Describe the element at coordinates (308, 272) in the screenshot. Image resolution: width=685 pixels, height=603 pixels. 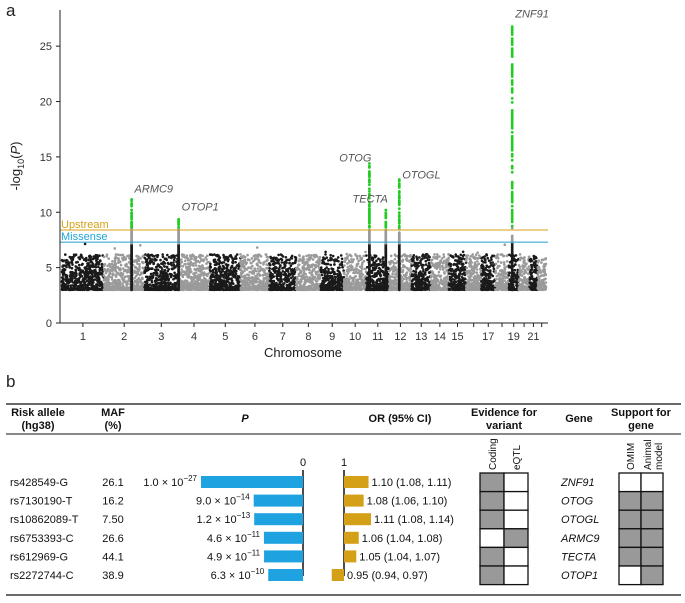
I see `chromosome-8-points` at that location.